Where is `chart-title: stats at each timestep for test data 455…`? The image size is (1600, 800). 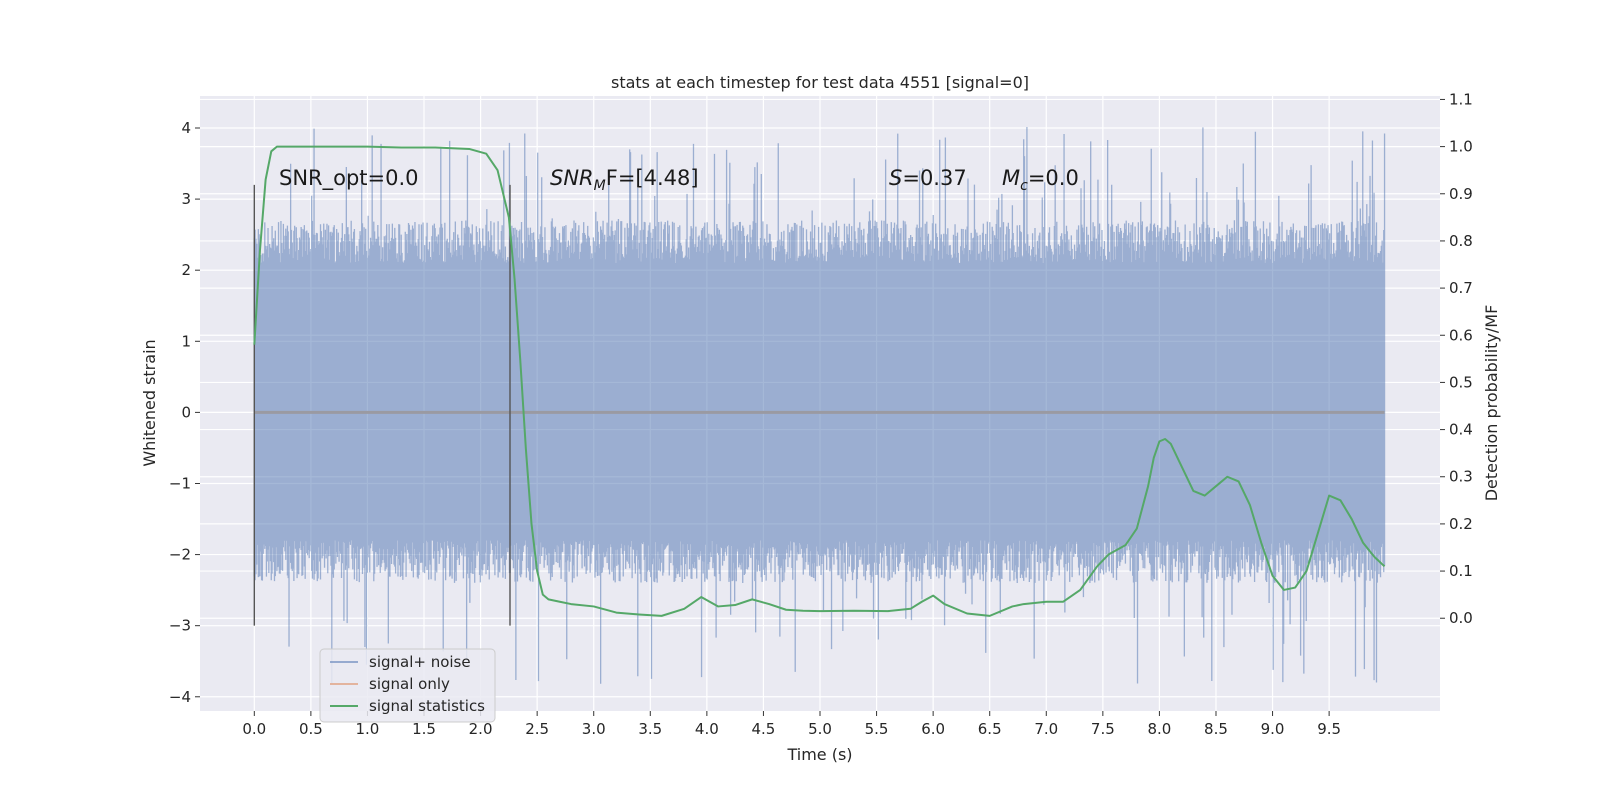
chart-title: stats at each timestep for test data 455… is located at coordinates (820, 82).